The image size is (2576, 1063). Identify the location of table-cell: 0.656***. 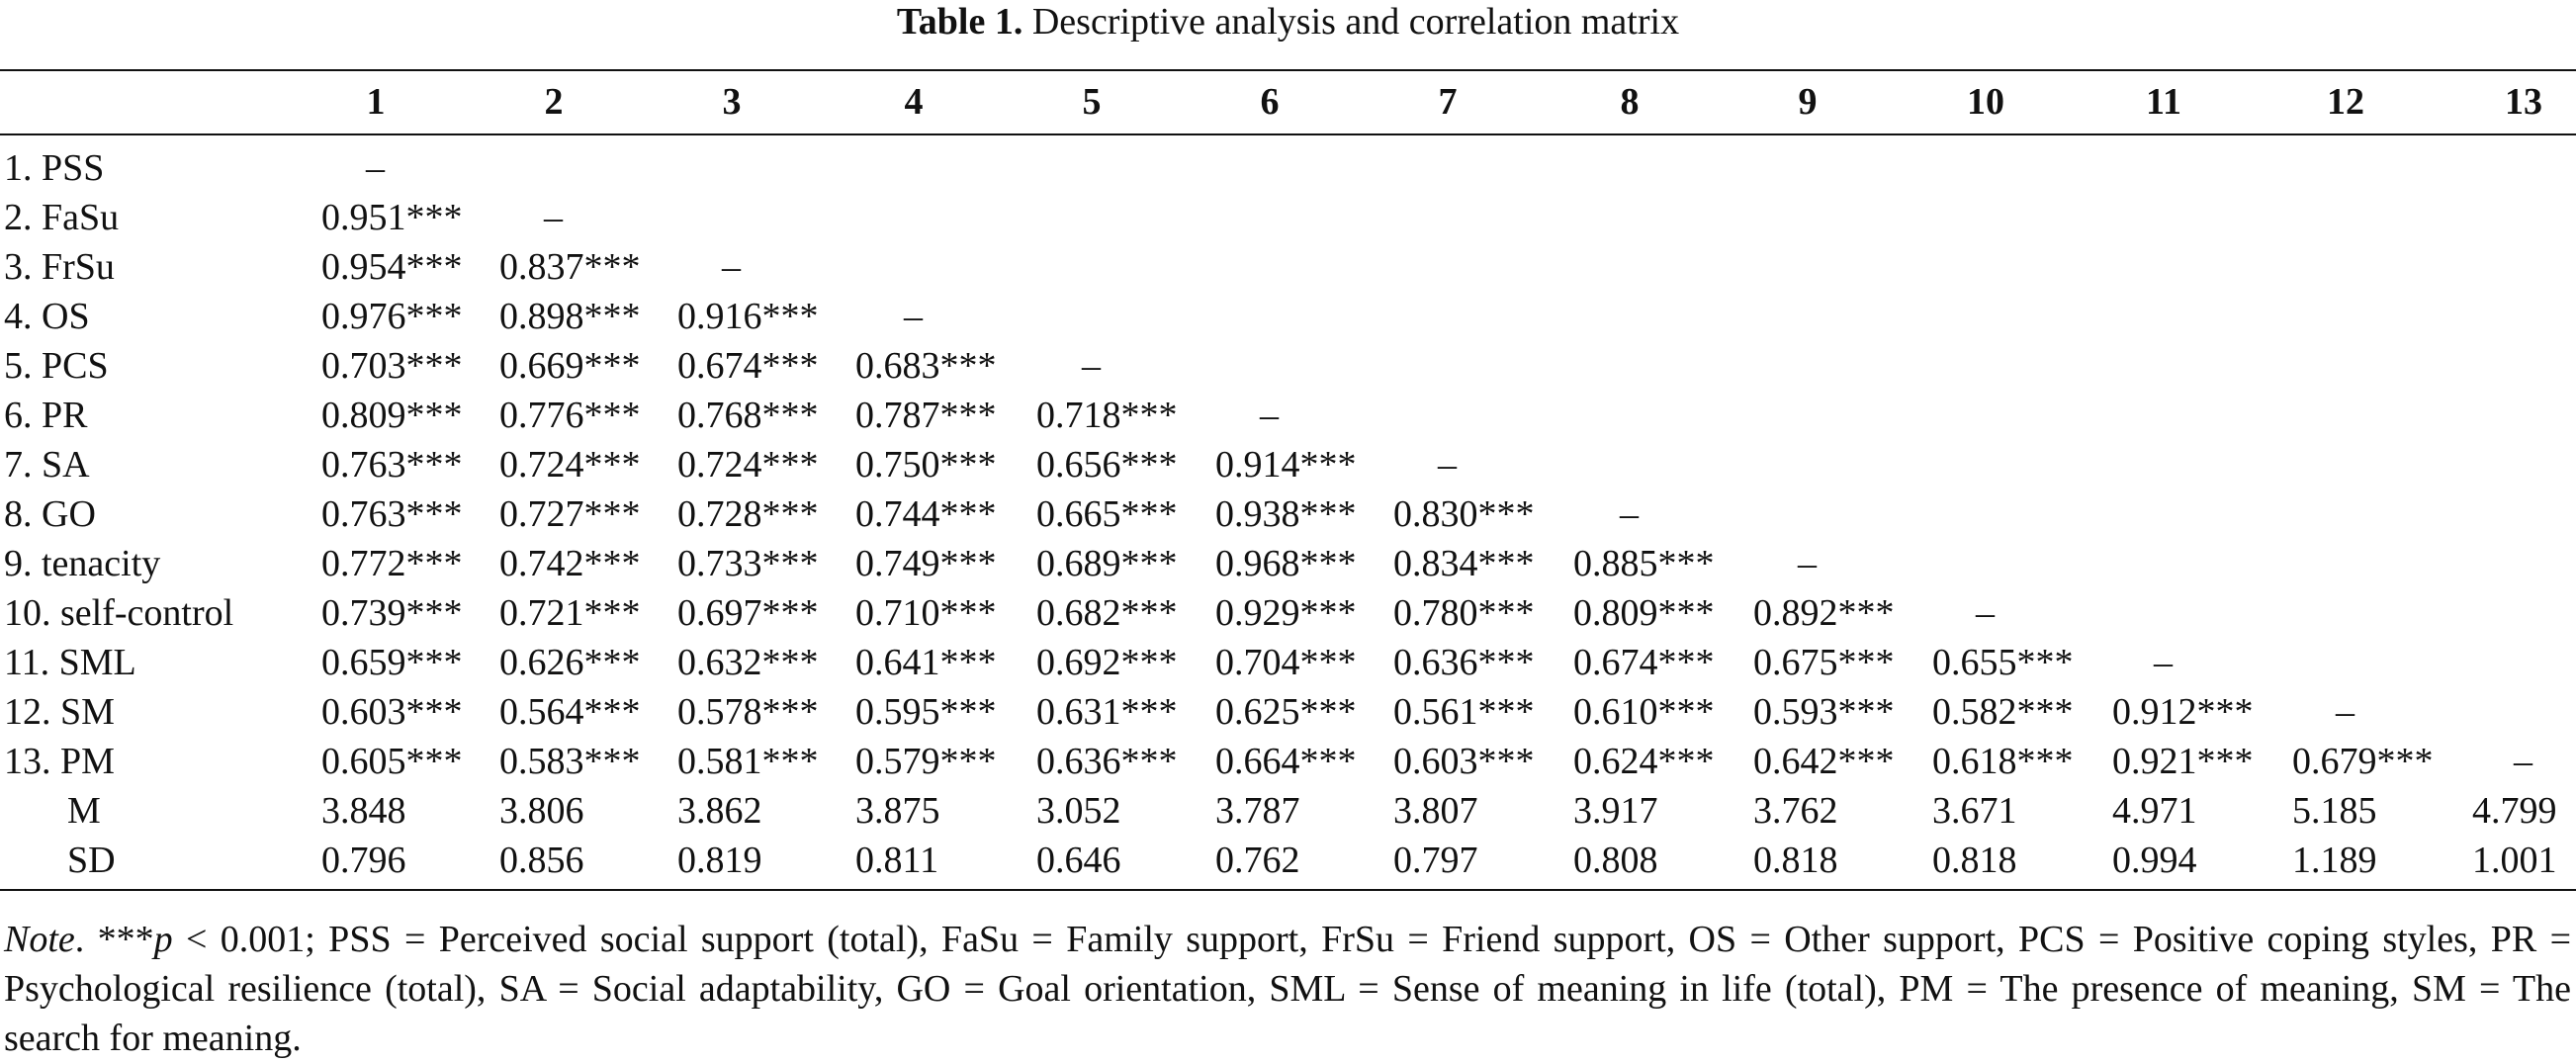
(1107, 465).